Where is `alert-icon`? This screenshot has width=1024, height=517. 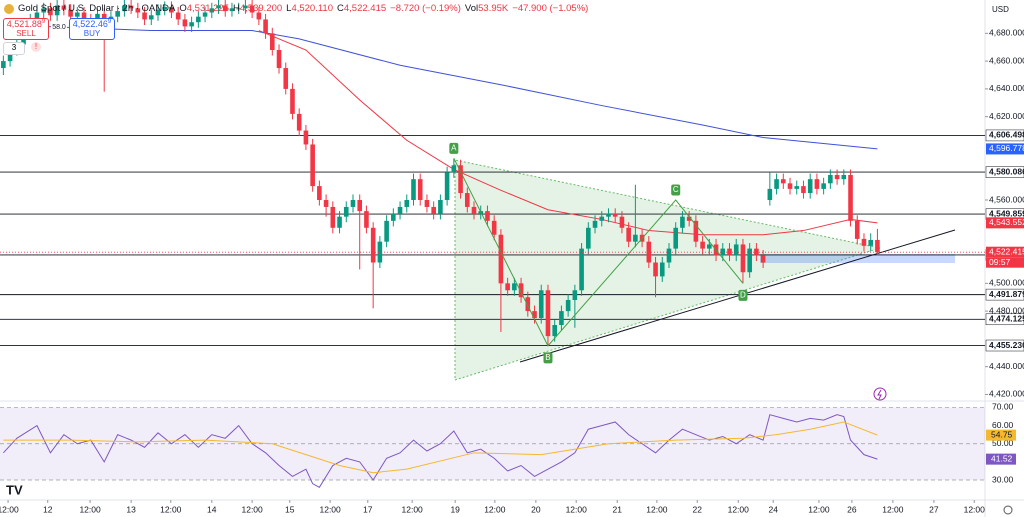 alert-icon is located at coordinates (880, 394).